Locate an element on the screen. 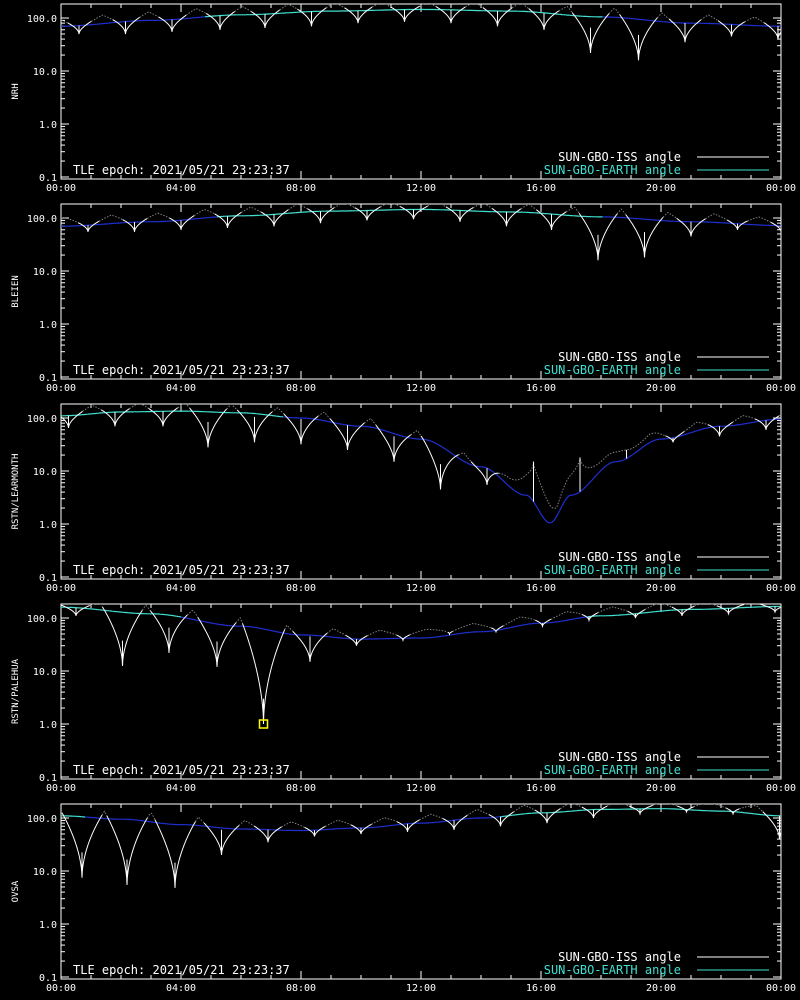 This screenshot has width=800, height=1000. legend-earth-label: SUN-GBO-EARTH angle is located at coordinates (612, 370).